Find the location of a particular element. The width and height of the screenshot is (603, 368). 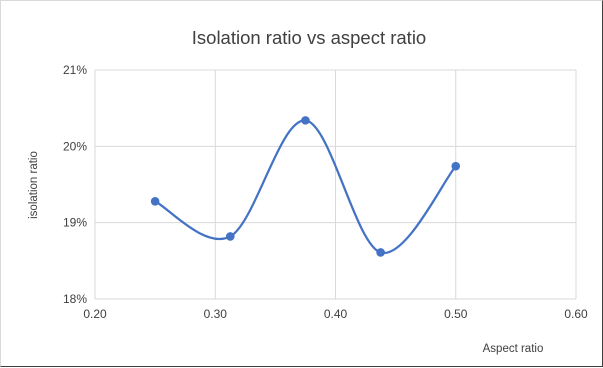

y-tick-label: 21% is located at coordinates (75, 70).